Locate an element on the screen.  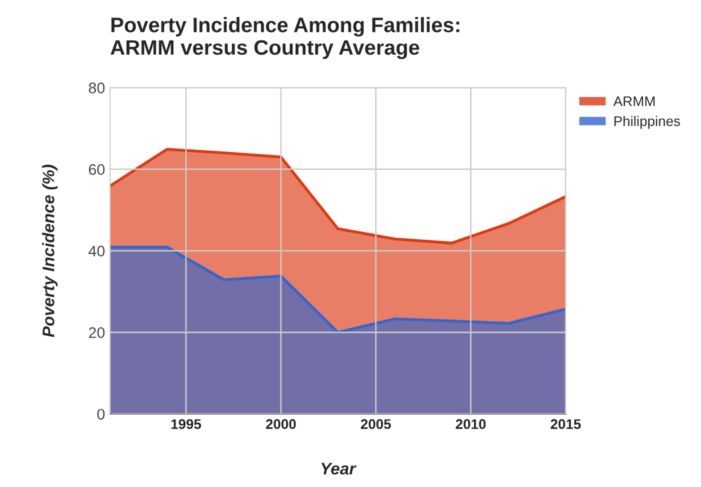
x-tick-label: 2000 is located at coordinates (281, 424).